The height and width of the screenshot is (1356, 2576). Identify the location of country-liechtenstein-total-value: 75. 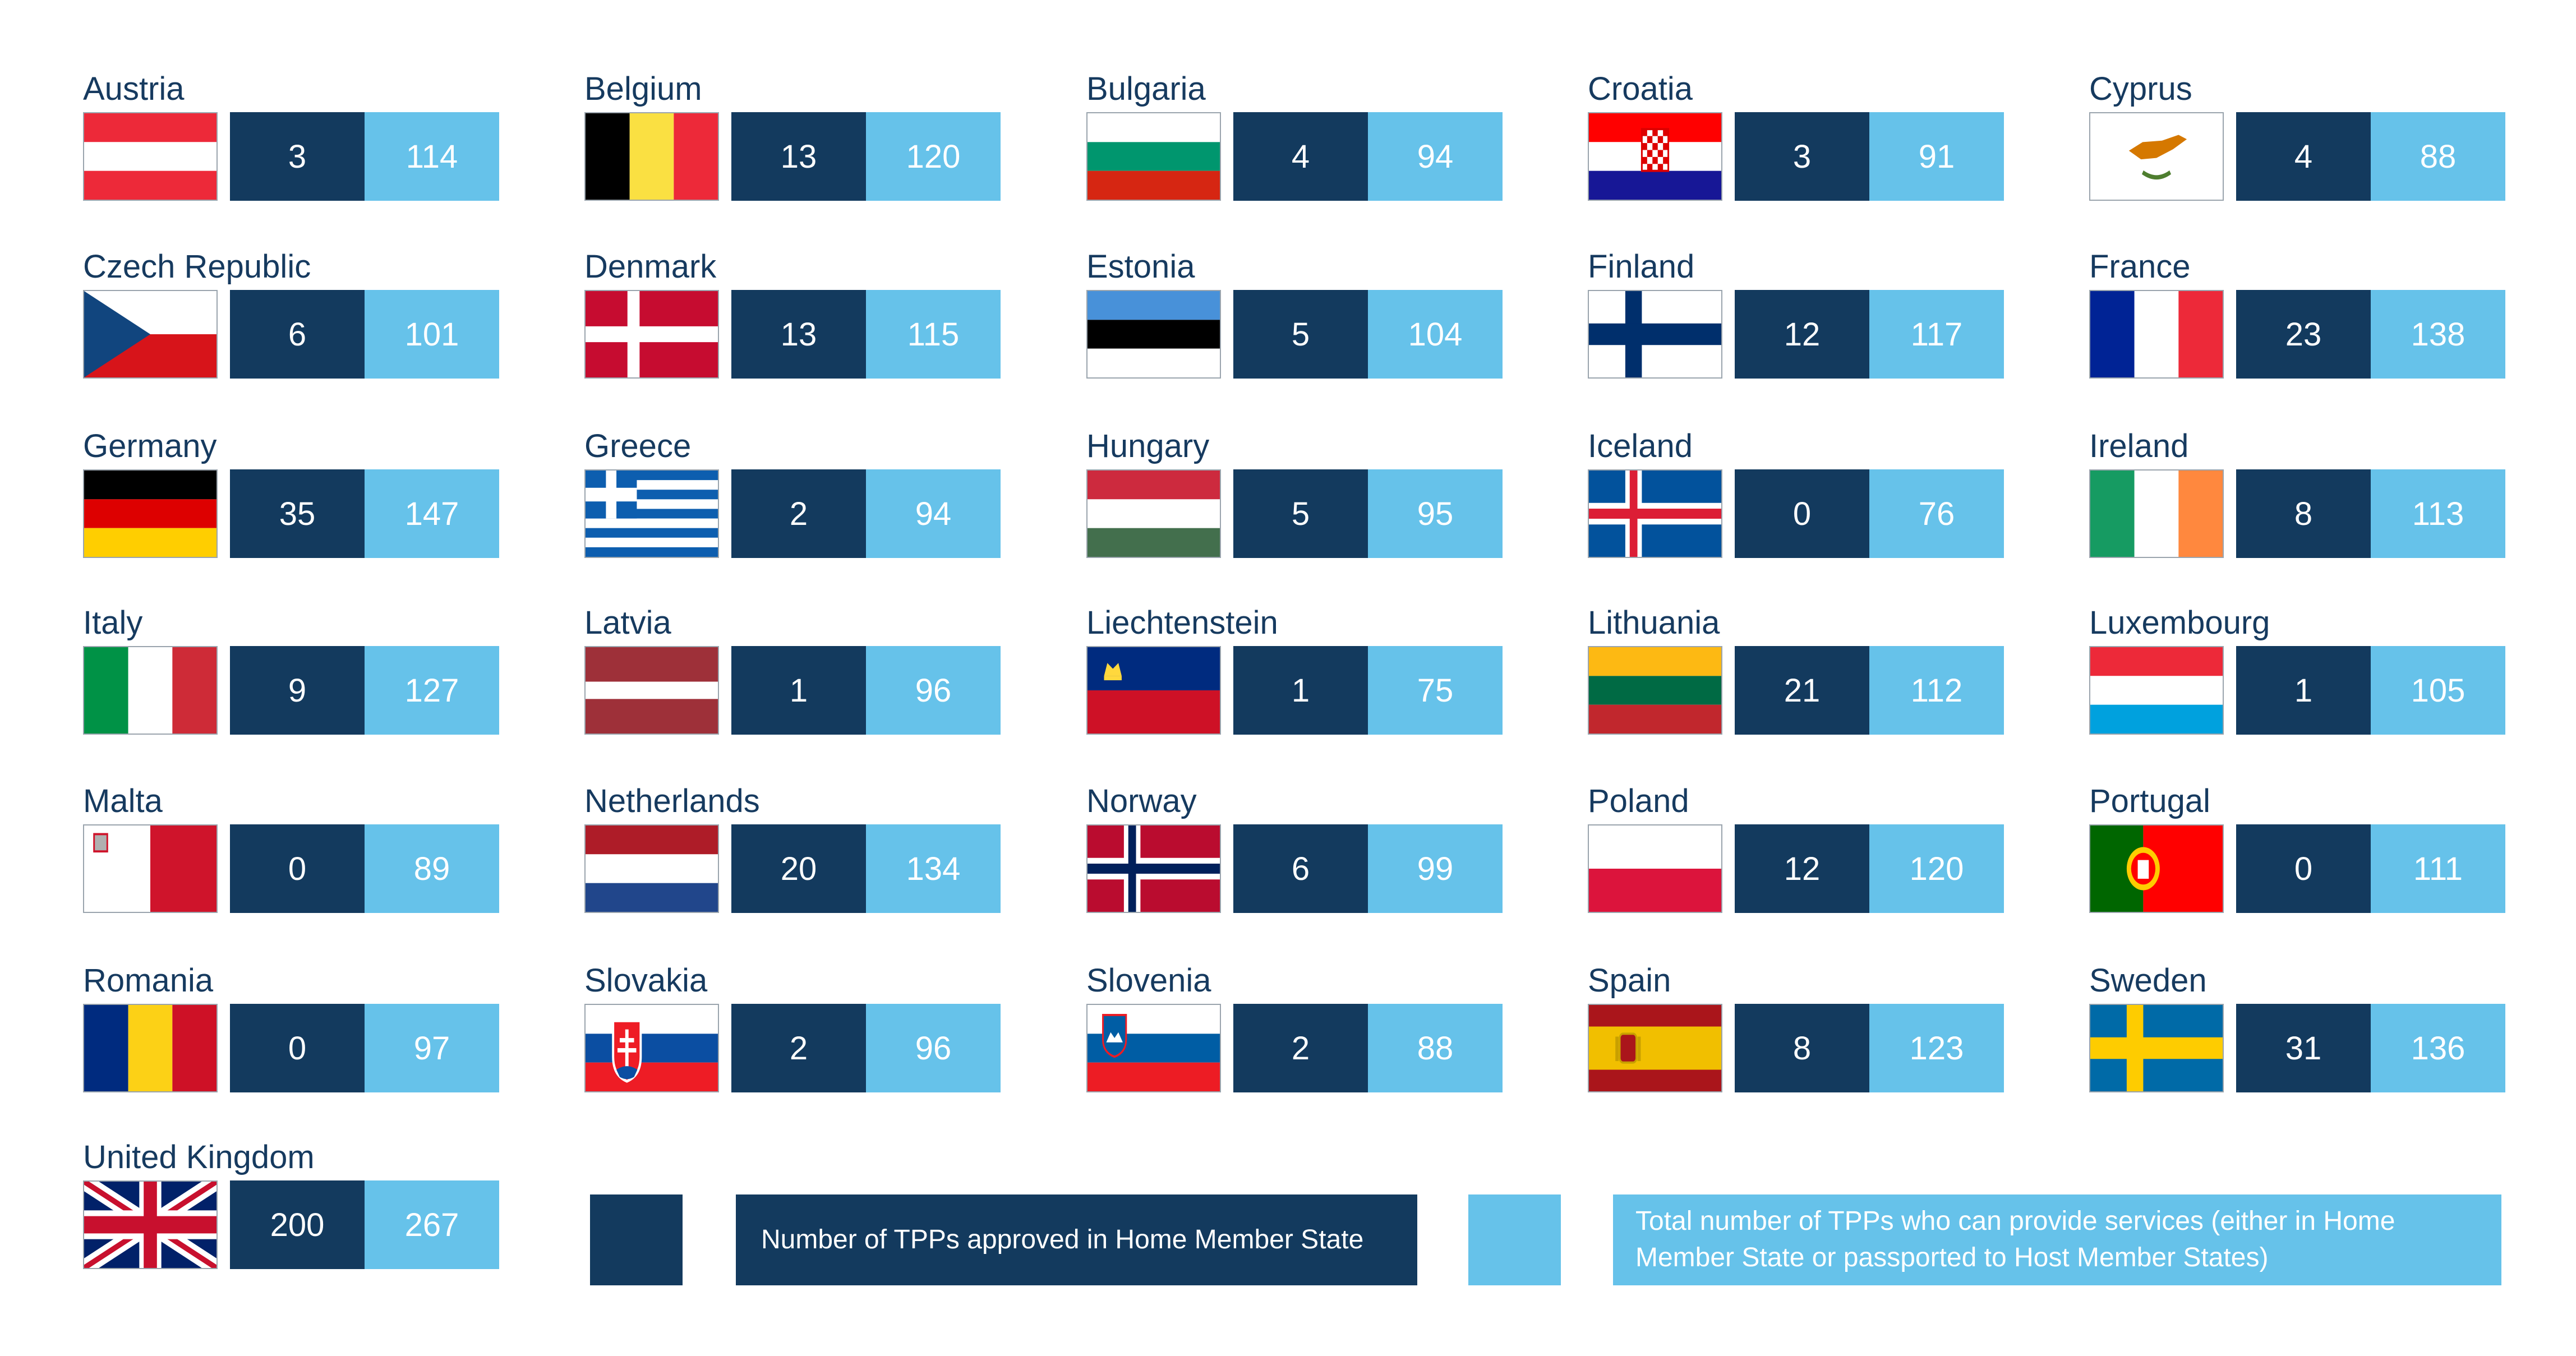
(1435, 690).